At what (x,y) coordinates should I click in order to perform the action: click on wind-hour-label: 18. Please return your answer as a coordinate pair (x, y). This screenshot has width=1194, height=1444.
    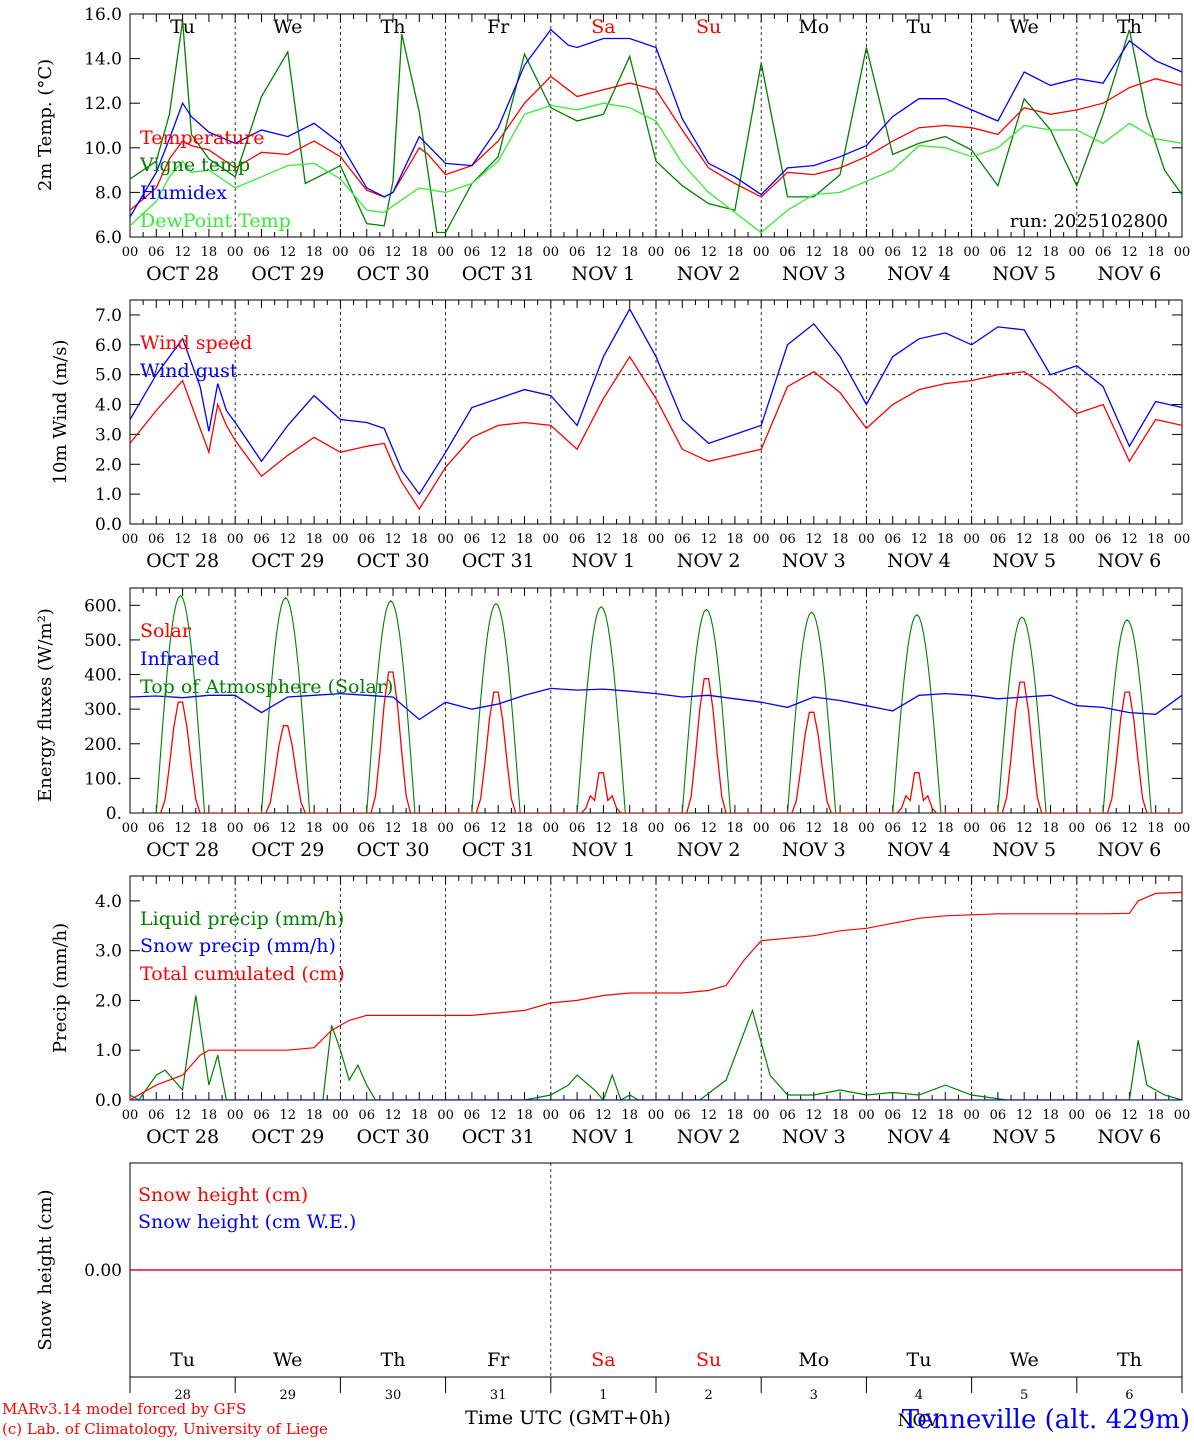
    Looking at the image, I should click on (1050, 539).